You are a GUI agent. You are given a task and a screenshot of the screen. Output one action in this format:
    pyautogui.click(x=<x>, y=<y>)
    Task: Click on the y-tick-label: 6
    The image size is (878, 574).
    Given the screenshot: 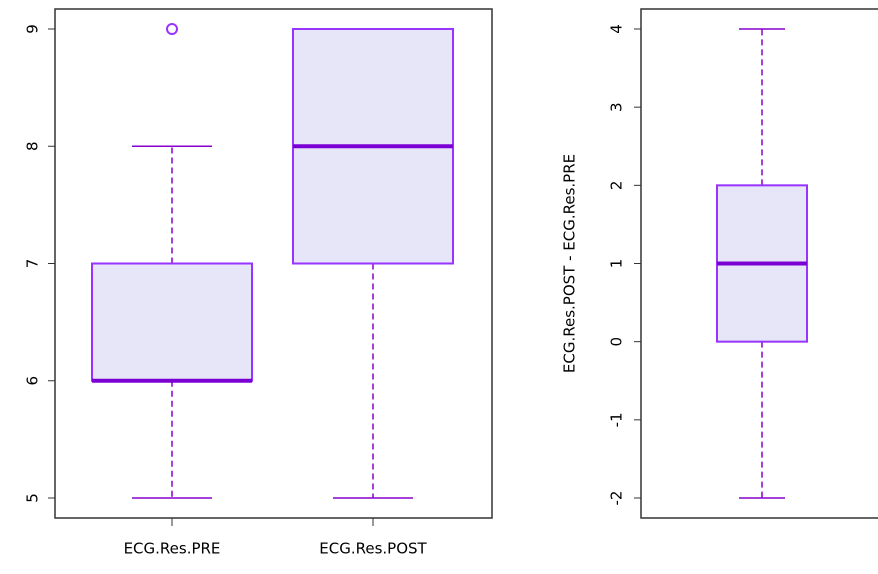 What is the action you would take?
    pyautogui.click(x=33, y=381)
    